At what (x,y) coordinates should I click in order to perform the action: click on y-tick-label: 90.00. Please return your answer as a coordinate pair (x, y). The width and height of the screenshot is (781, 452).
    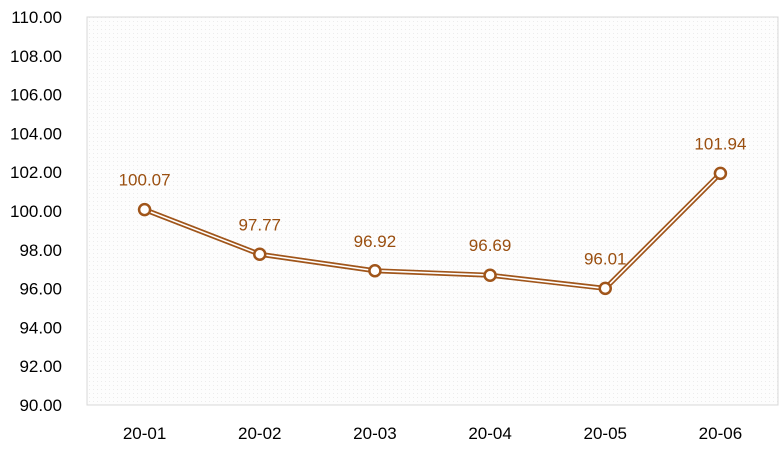
    Looking at the image, I should click on (40, 405).